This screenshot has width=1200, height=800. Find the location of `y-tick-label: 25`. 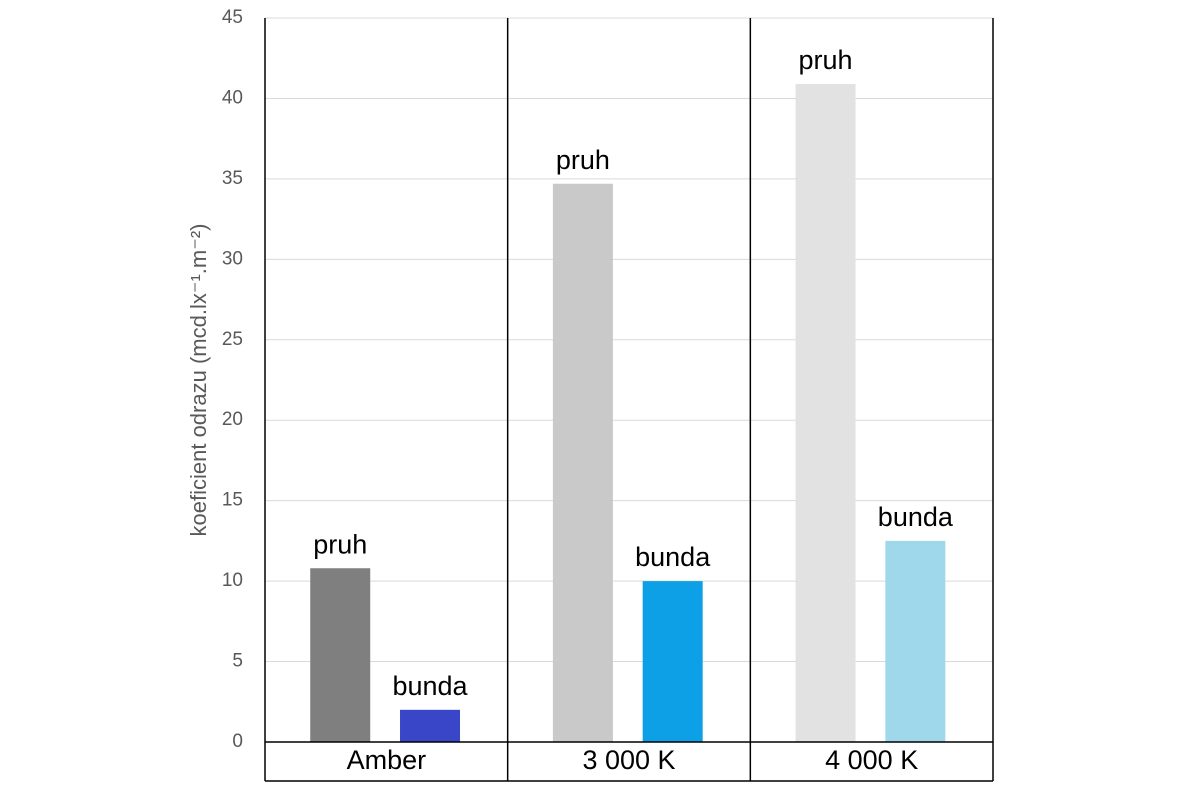

y-tick-label: 25 is located at coordinates (232, 339).